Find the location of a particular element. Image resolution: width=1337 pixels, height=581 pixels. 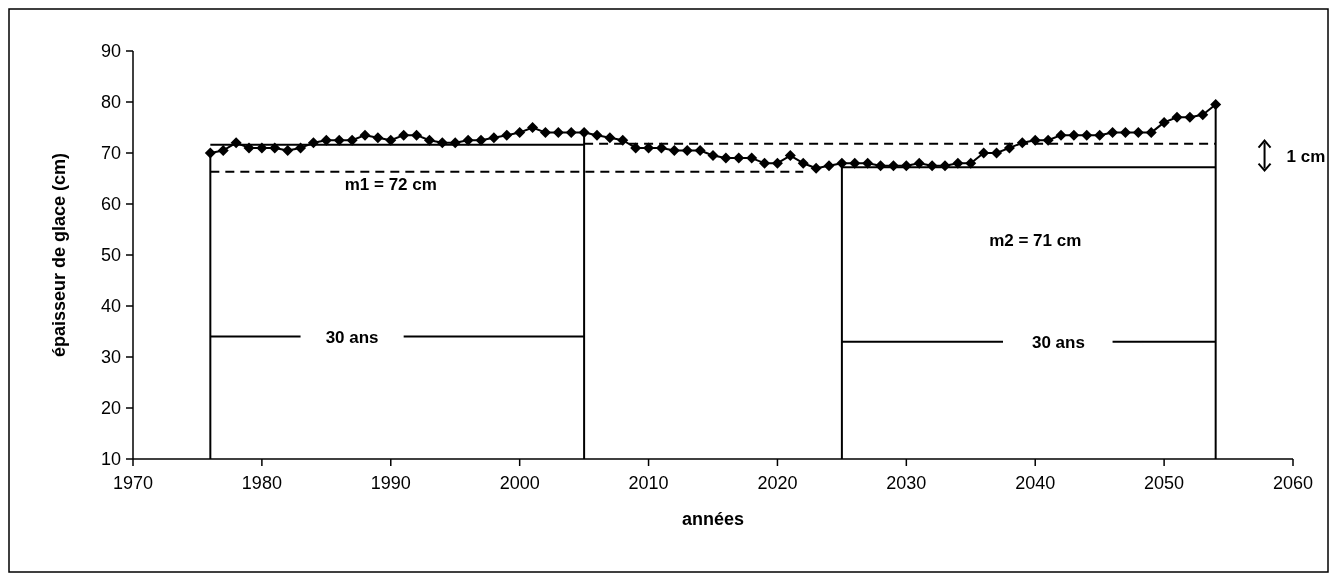

y-tick-label: 10 is located at coordinates (110, 459).